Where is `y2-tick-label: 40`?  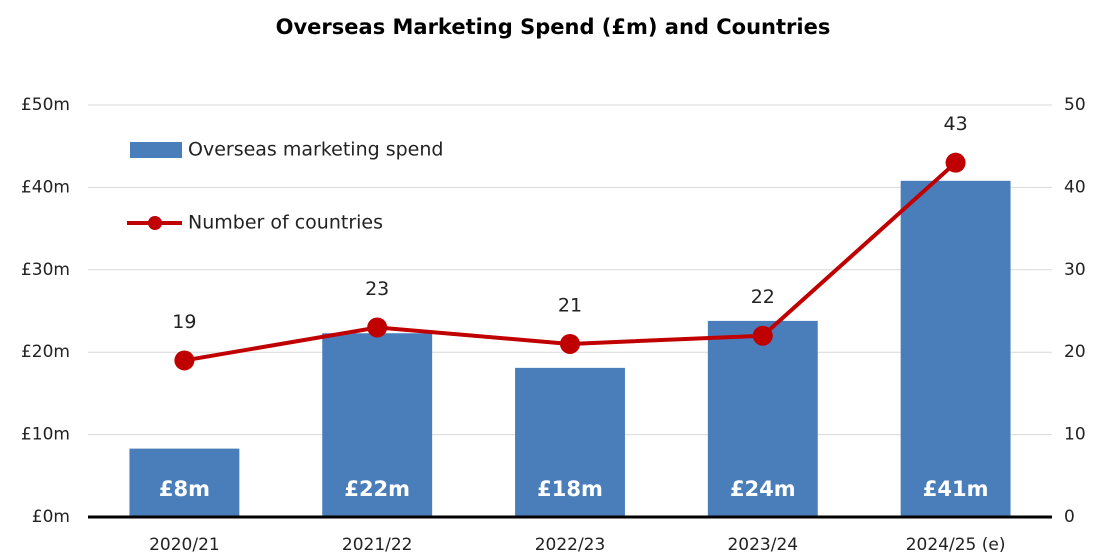 y2-tick-label: 40 is located at coordinates (1075, 187).